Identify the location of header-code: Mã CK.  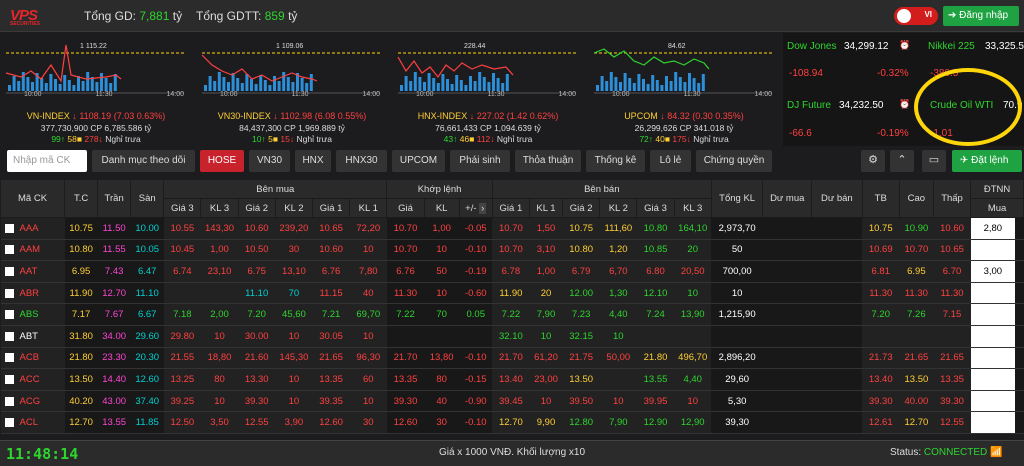
(33, 198).